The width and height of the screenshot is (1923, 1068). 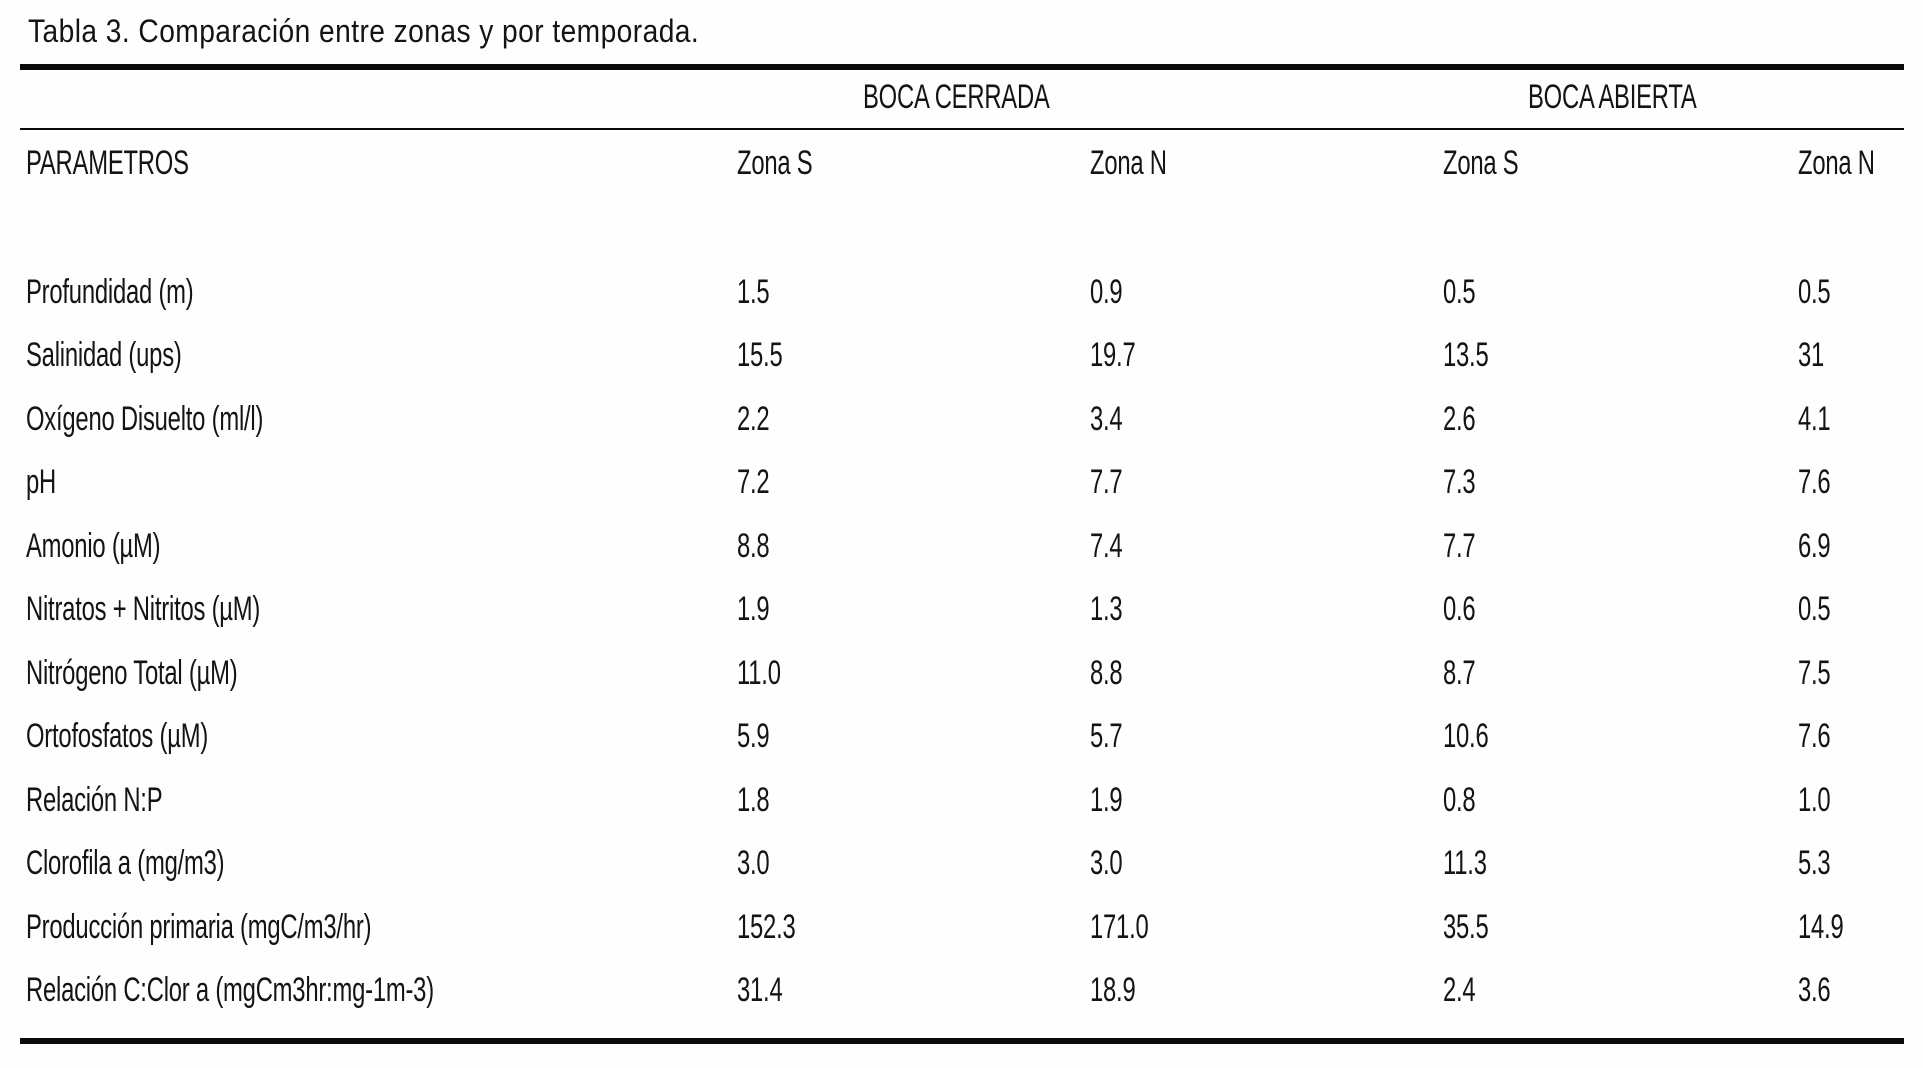 What do you see at coordinates (760, 355) in the screenshot?
I see `value-cell-text: 15.5` at bounding box center [760, 355].